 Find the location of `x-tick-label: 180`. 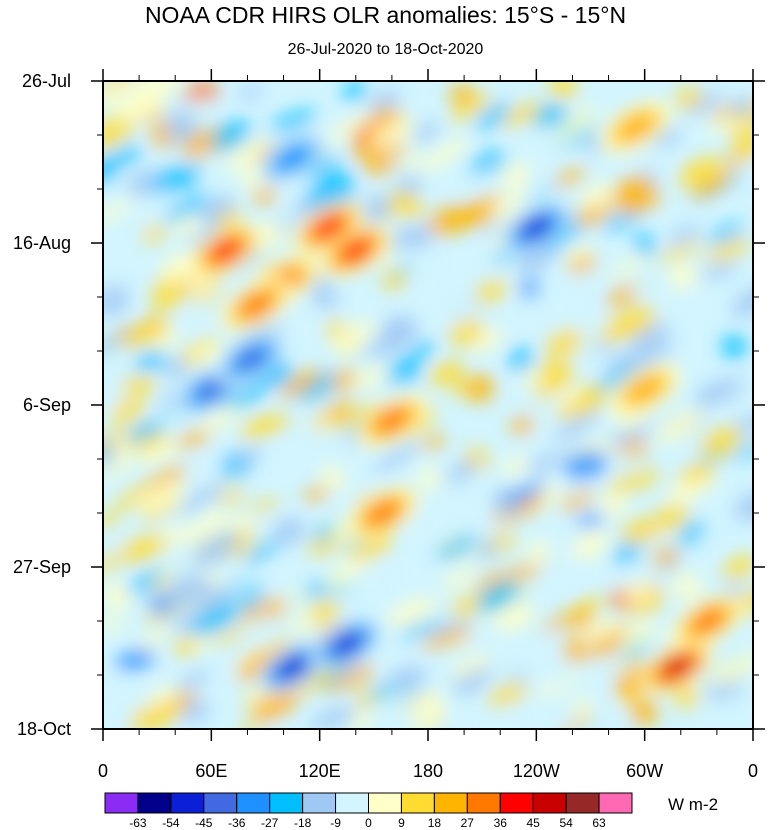

x-tick-label: 180 is located at coordinates (428, 771).